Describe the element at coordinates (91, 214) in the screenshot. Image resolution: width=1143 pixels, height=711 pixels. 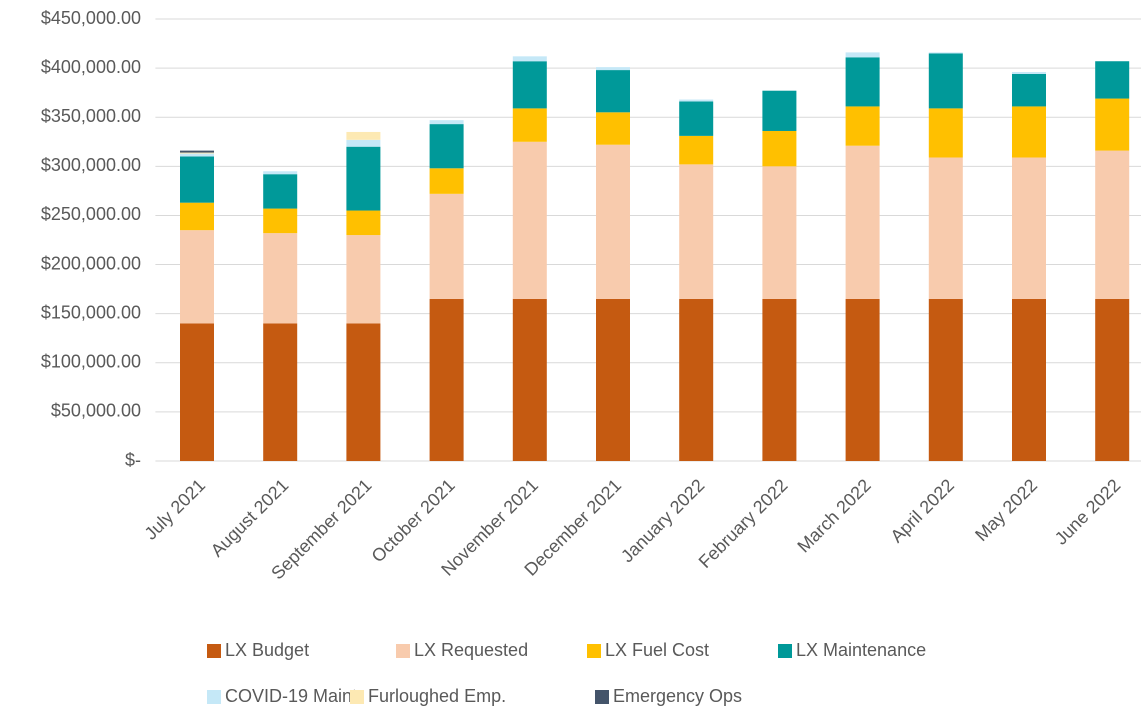
I see `y-tick-label: $250,000.00` at that location.